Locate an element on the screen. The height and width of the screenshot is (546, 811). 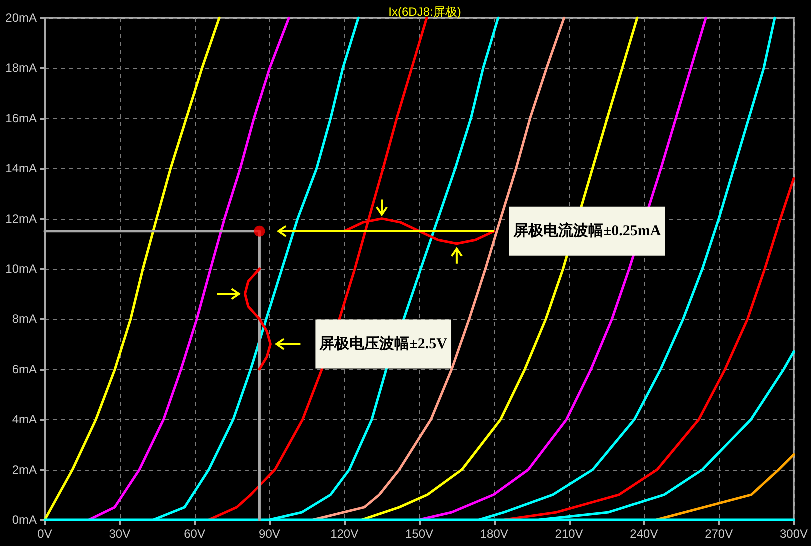
x-tick-label: 180V is located at coordinates (494, 534).